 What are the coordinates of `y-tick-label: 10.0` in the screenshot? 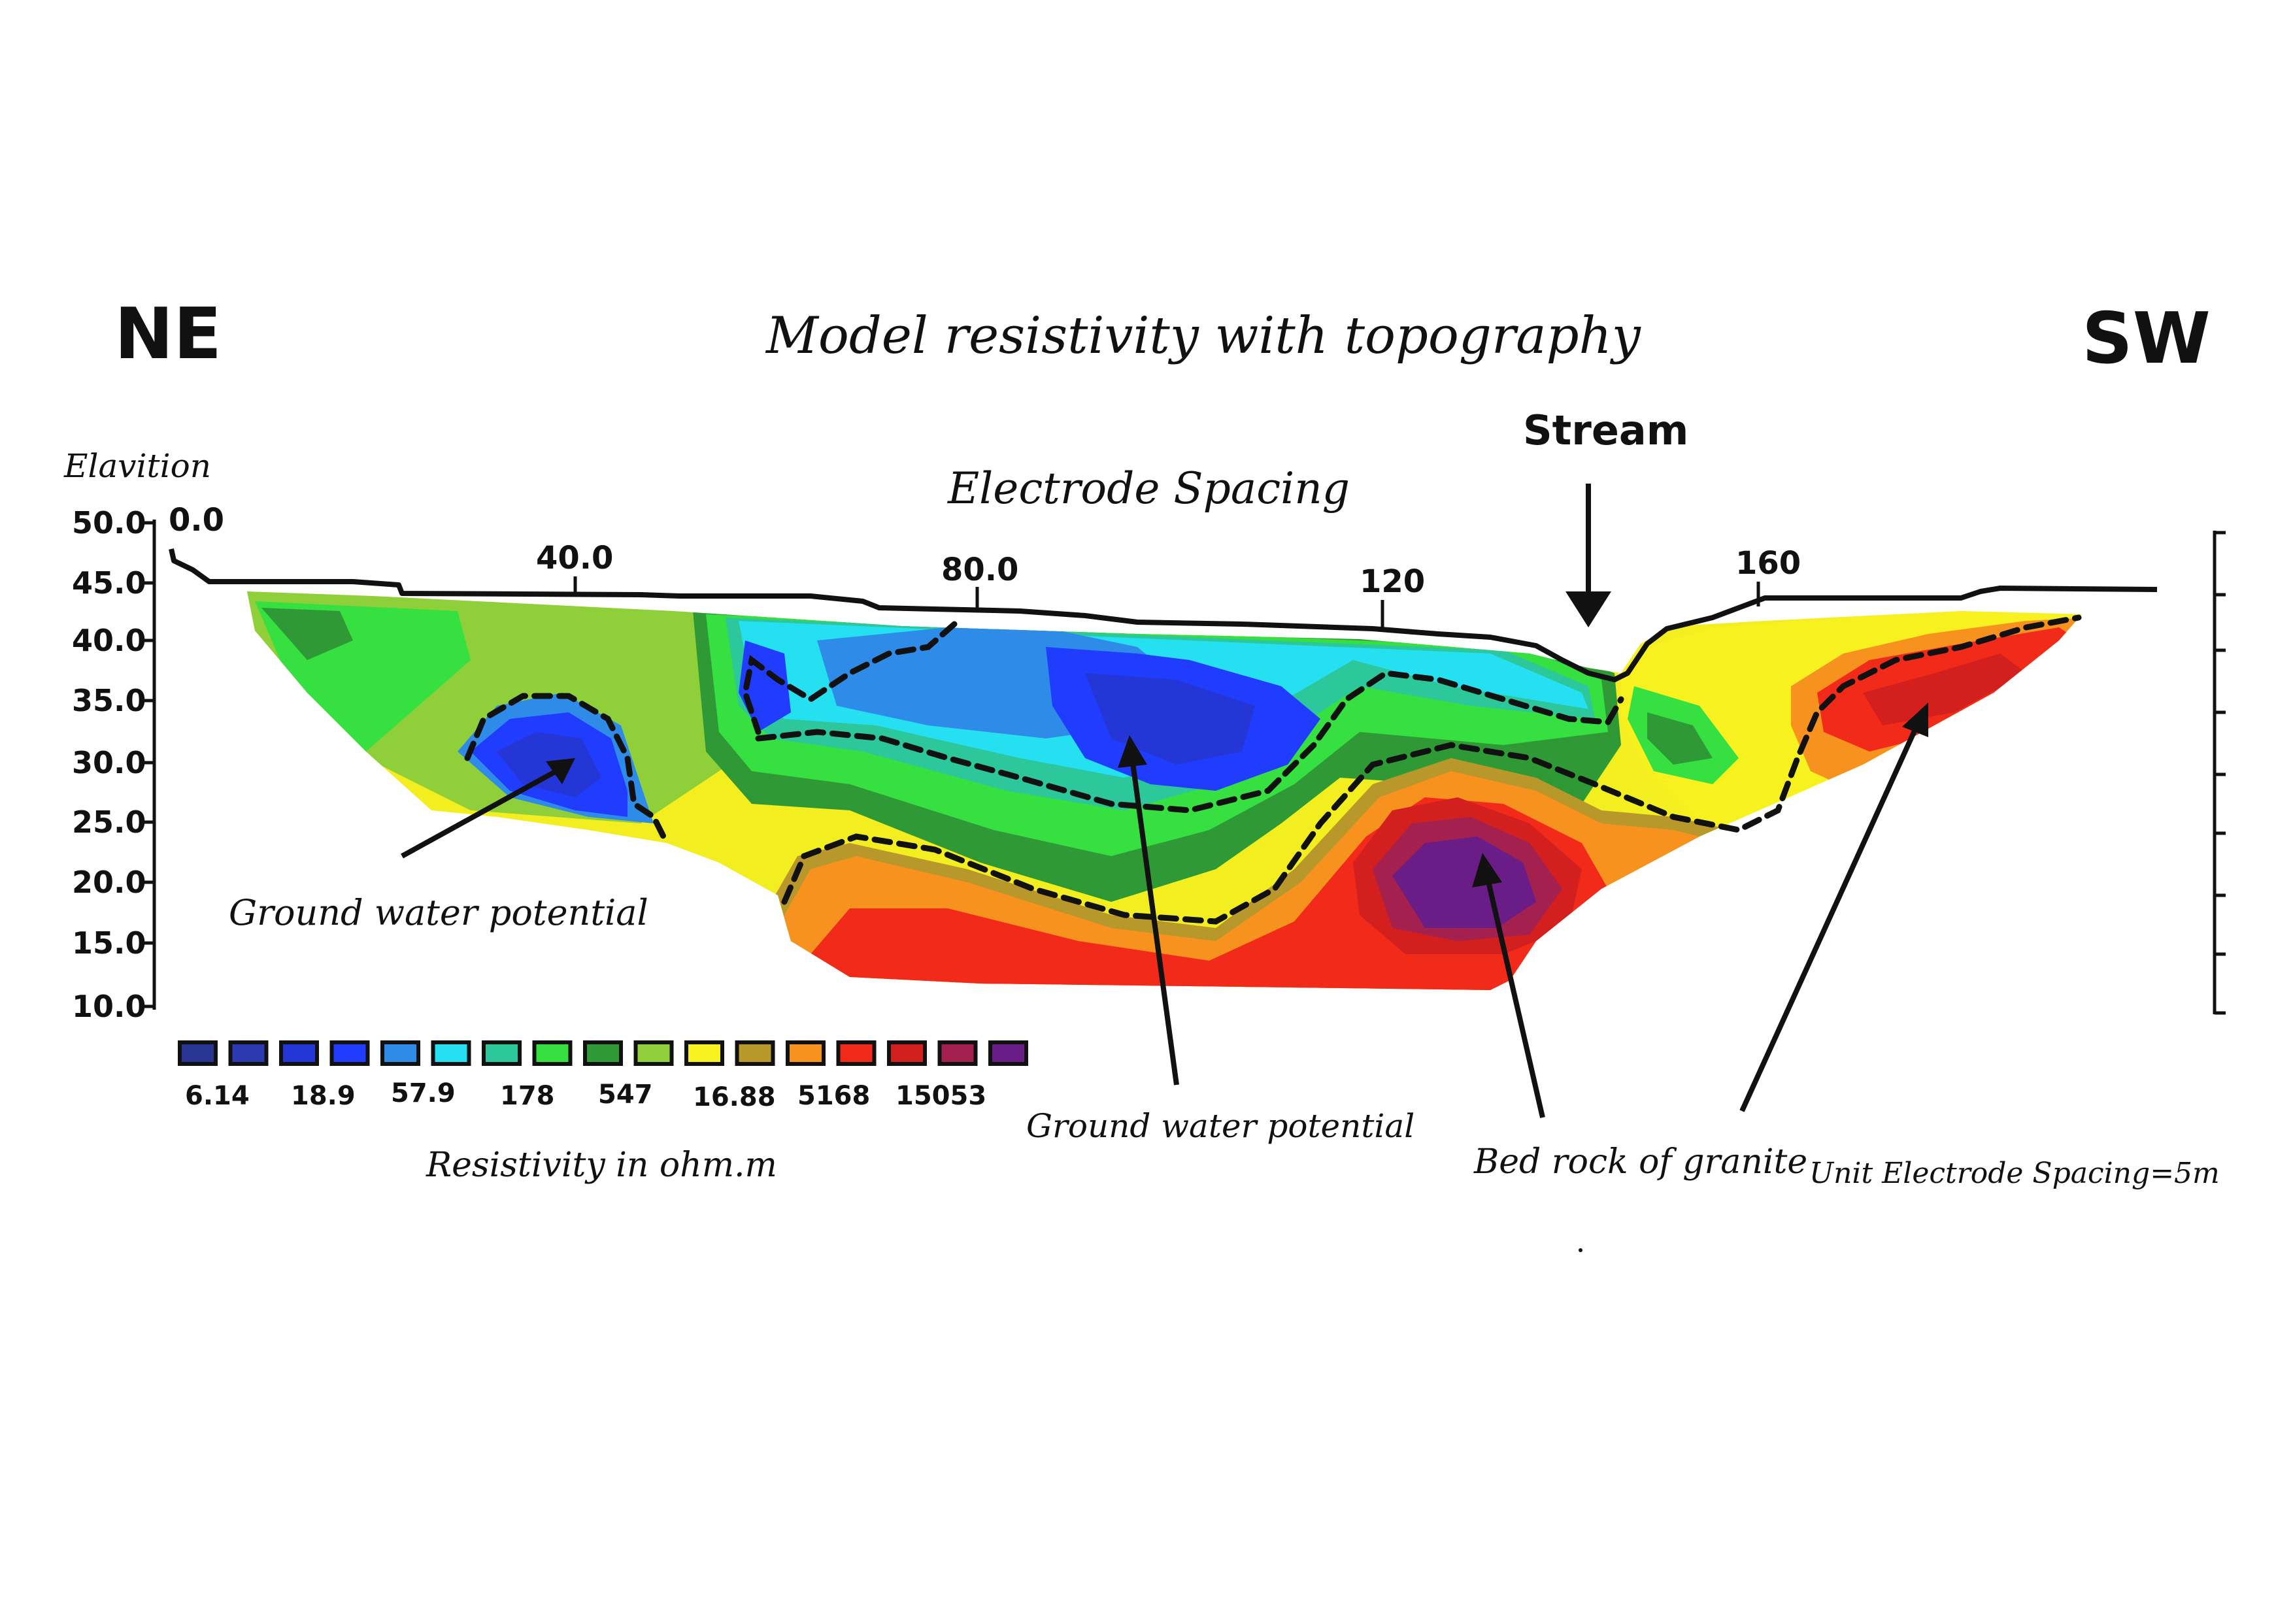 It's located at (109, 1006).